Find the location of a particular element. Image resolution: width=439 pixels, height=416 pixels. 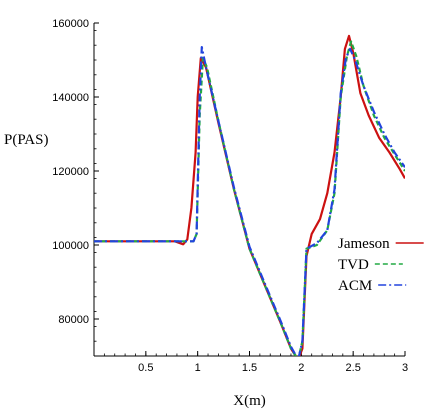

legend-label-acm: ACM is located at coordinates (355, 286).